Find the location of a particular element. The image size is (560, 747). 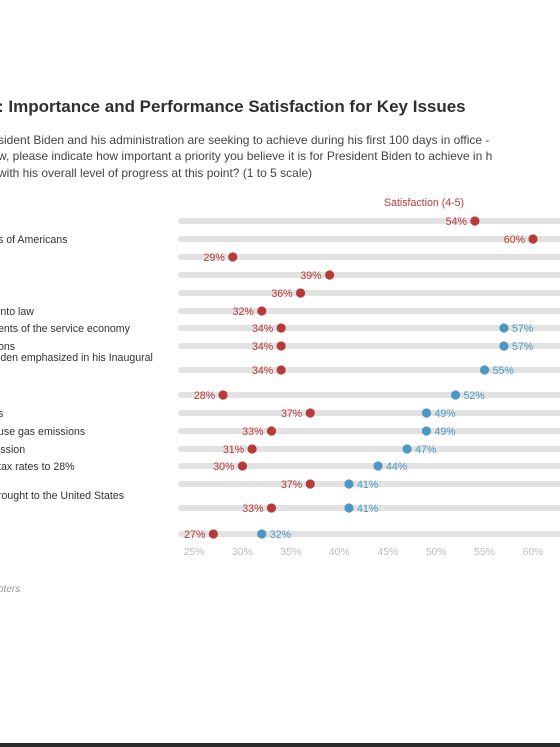

satisfaction-value-label: 31% is located at coordinates (234, 450).